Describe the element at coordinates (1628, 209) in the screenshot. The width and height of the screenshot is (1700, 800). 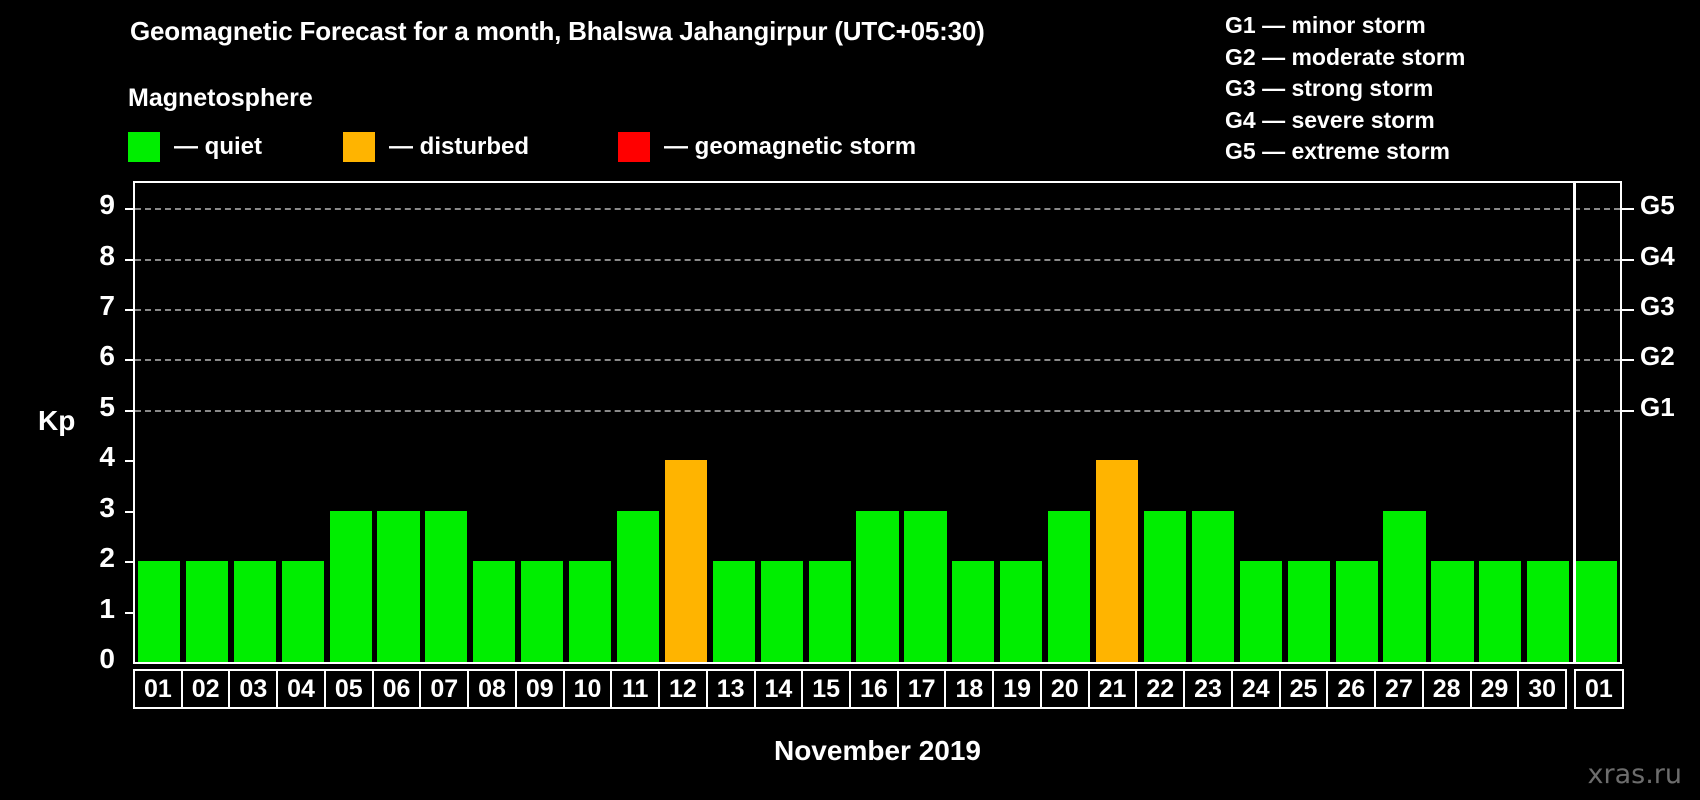
I see `g-tick-mark-g5` at that location.